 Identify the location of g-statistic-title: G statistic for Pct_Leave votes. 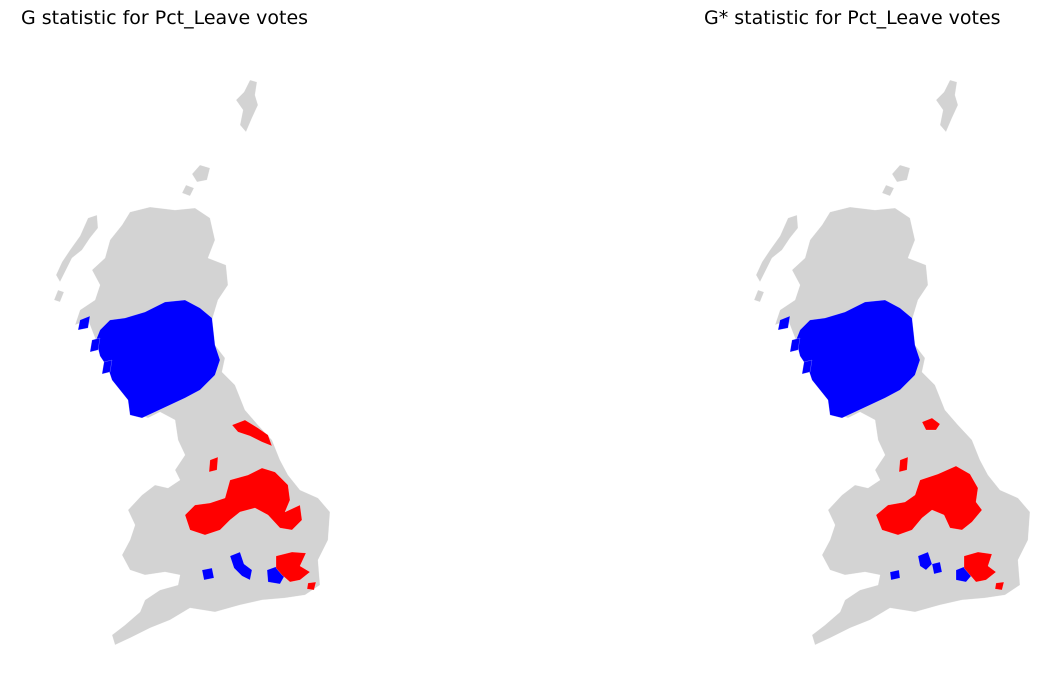
(165, 18).